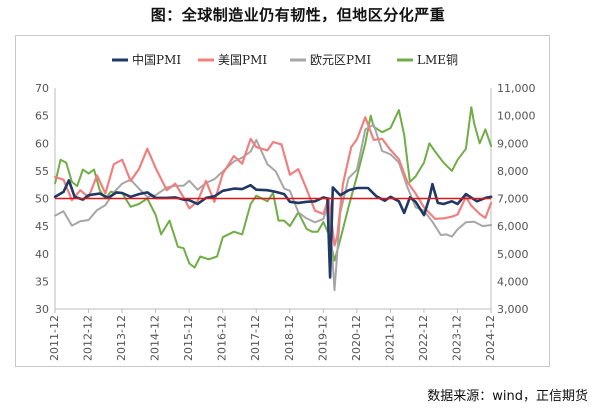 This screenshot has width=596, height=409. What do you see at coordinates (42, 88) in the screenshot?
I see `y-left-tick-label: 70` at bounding box center [42, 88].